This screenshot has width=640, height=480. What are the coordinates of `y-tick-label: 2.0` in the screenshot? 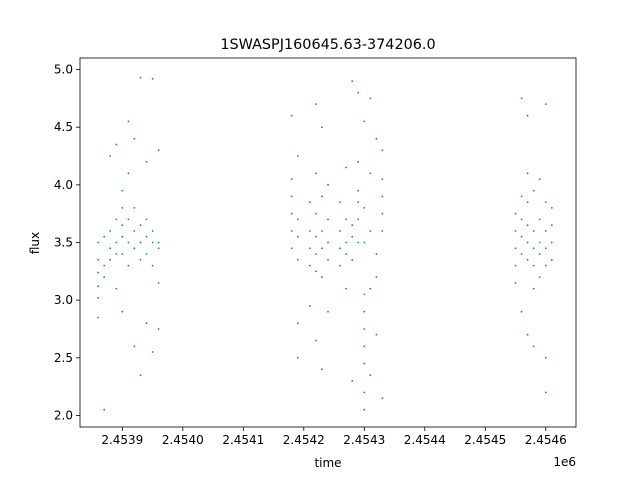 It's located at (63, 415).